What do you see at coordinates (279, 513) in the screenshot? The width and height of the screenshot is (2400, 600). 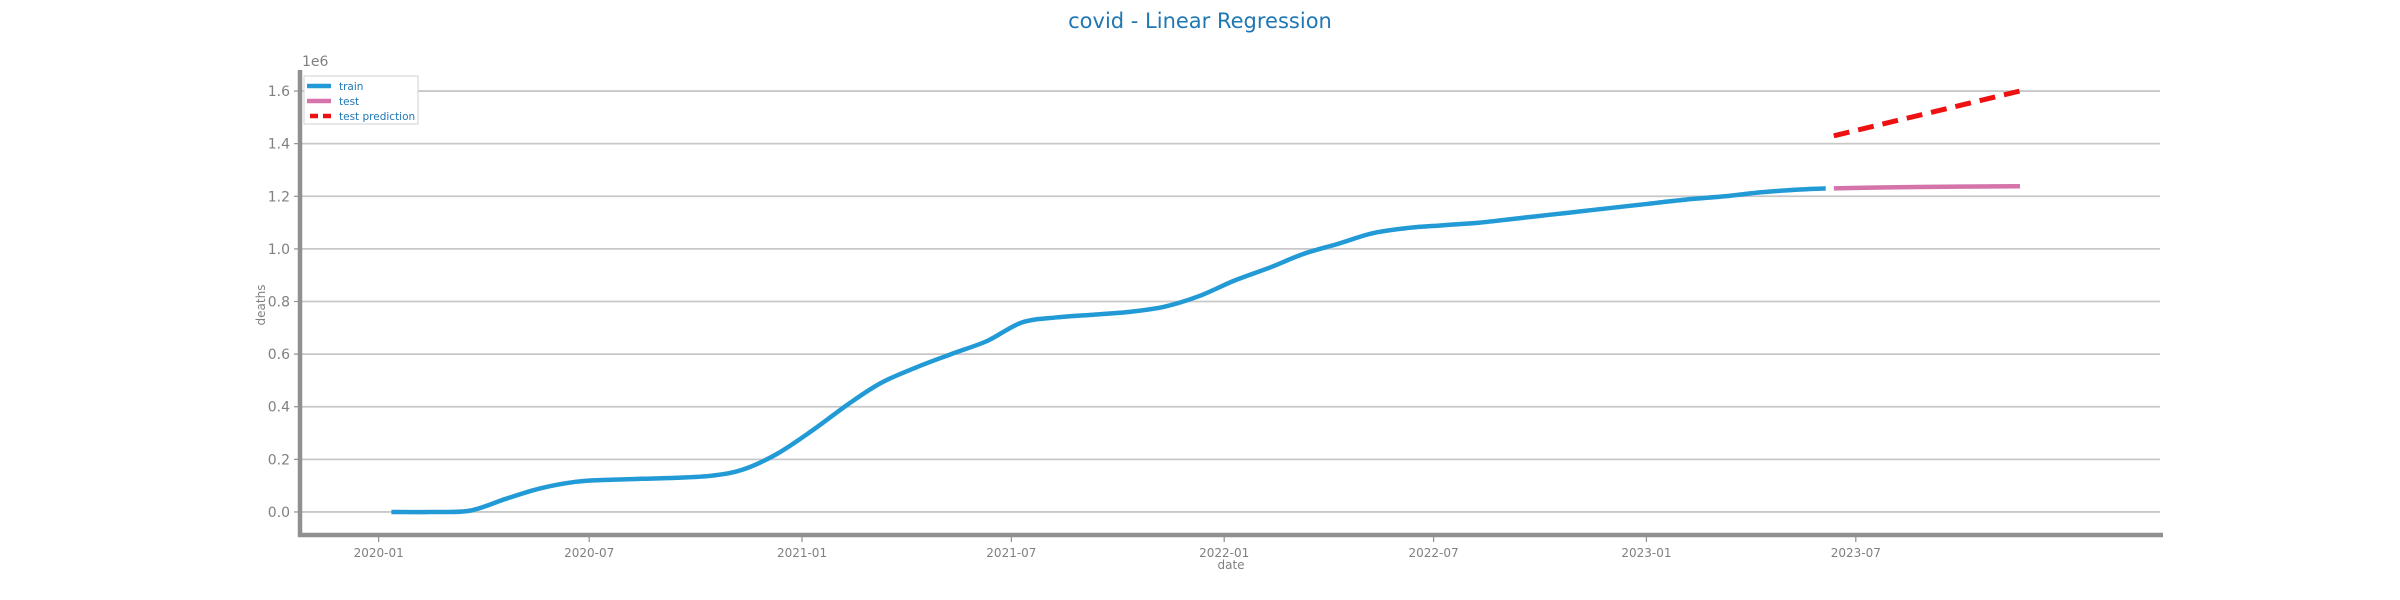 I see `y-tick-label: 0.0` at bounding box center [279, 513].